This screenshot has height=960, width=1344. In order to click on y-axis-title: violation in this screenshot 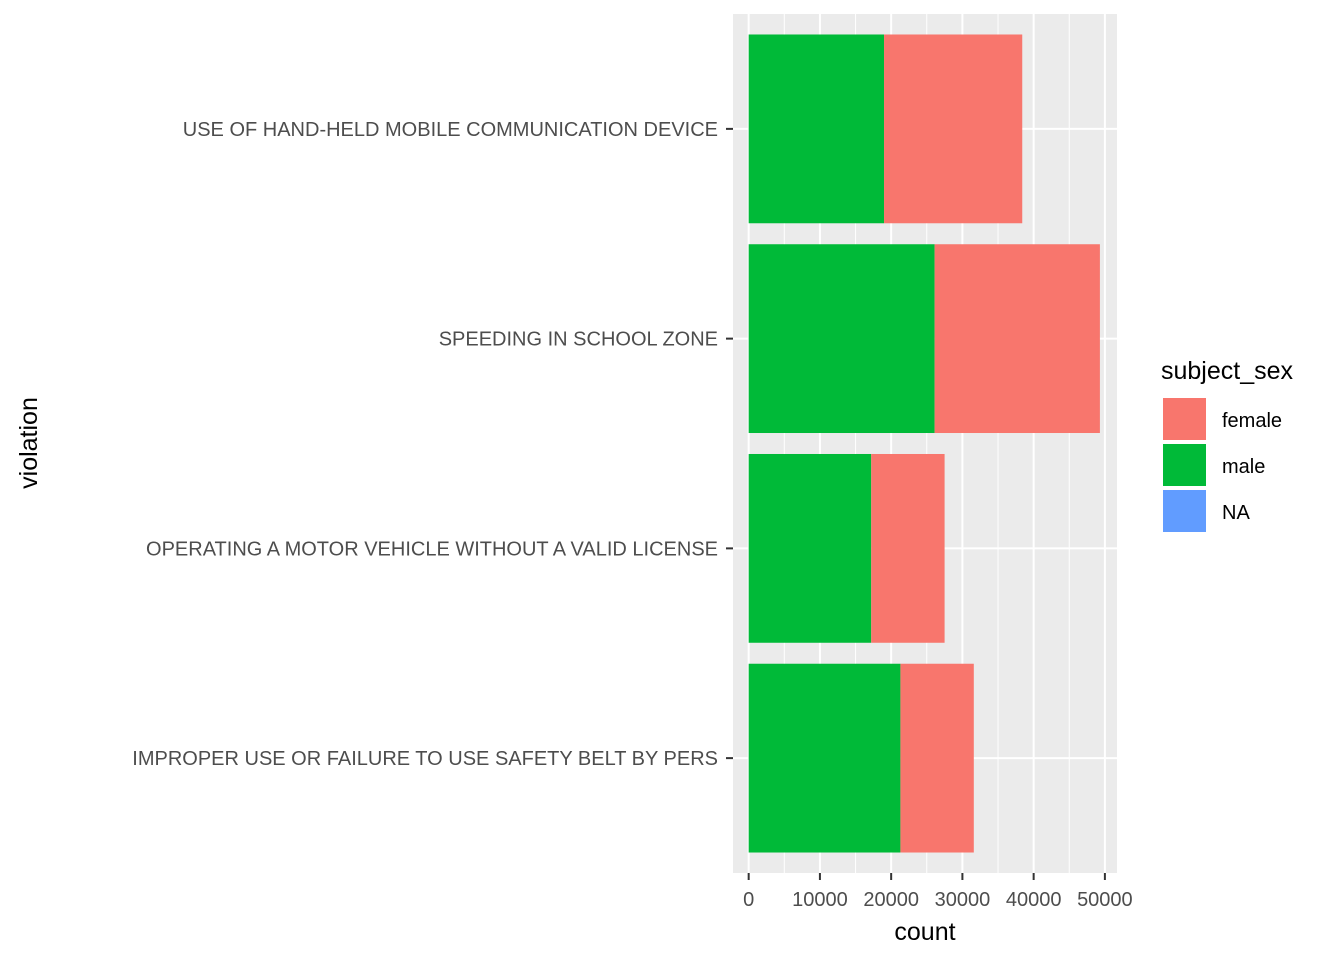, I will do `click(29, 443)`.